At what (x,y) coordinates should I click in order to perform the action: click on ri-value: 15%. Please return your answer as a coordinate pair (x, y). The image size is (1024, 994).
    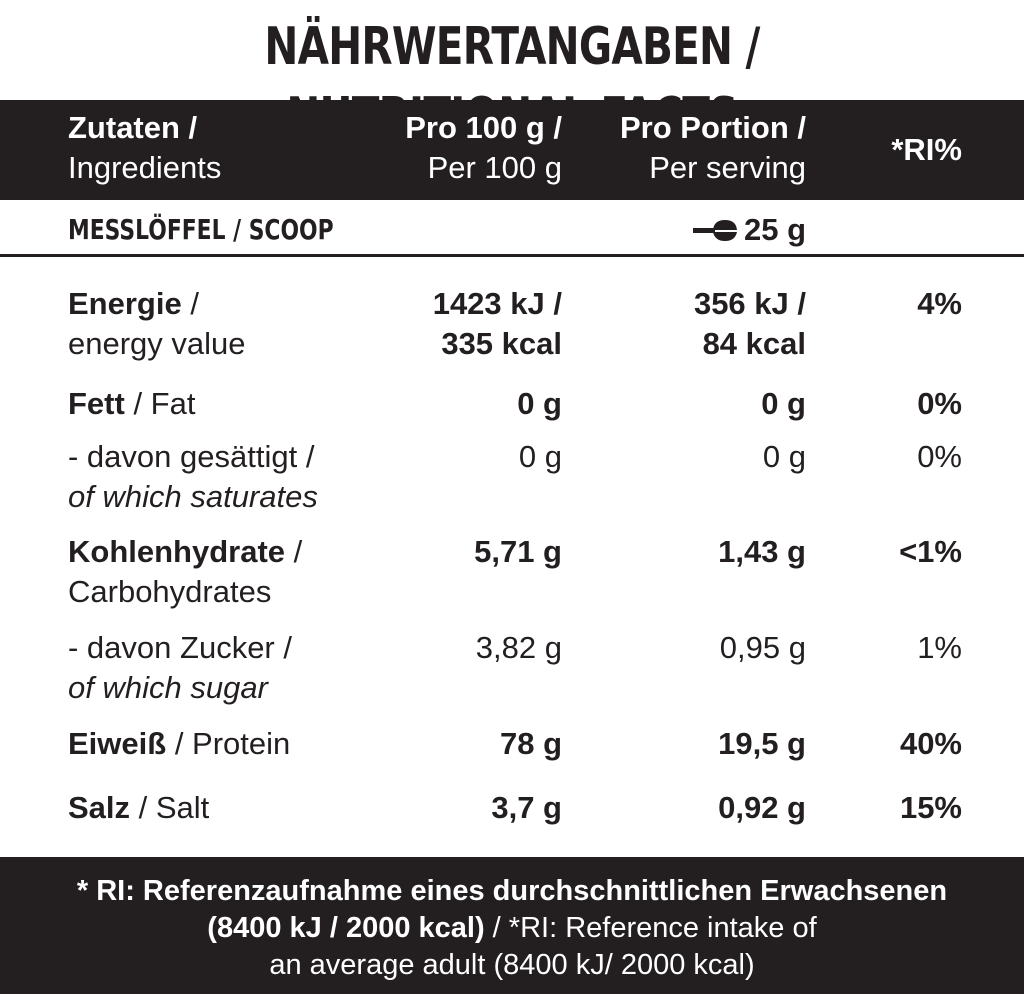
    Looking at the image, I should click on (930, 807).